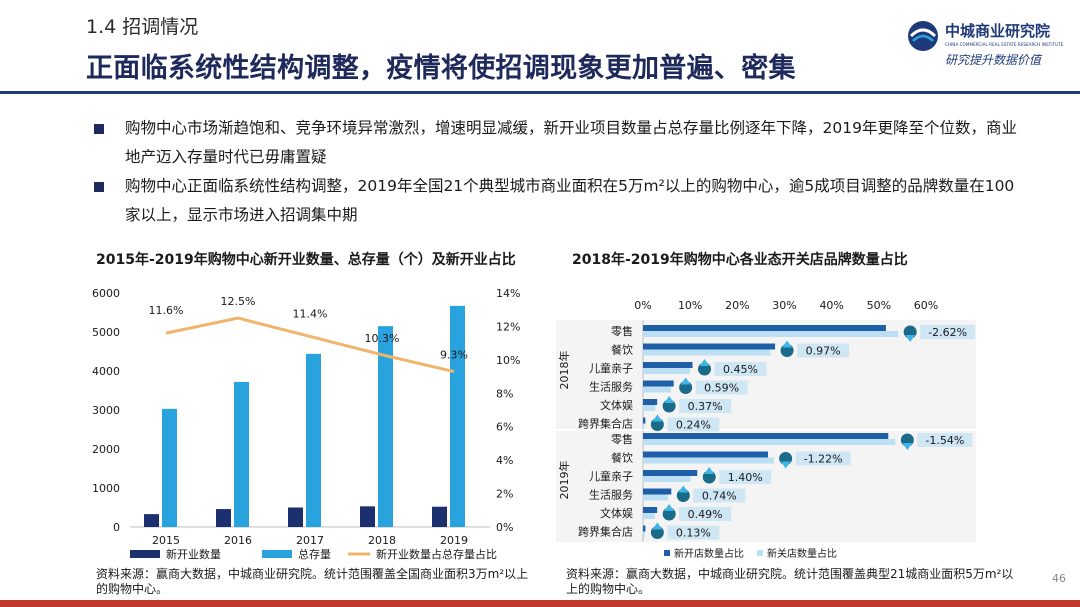 Image resolution: width=1080 pixels, height=607 pixels. Describe the element at coordinates (454, 540) in the screenshot. I see `chart1-x-tick-label: 2019` at that location.